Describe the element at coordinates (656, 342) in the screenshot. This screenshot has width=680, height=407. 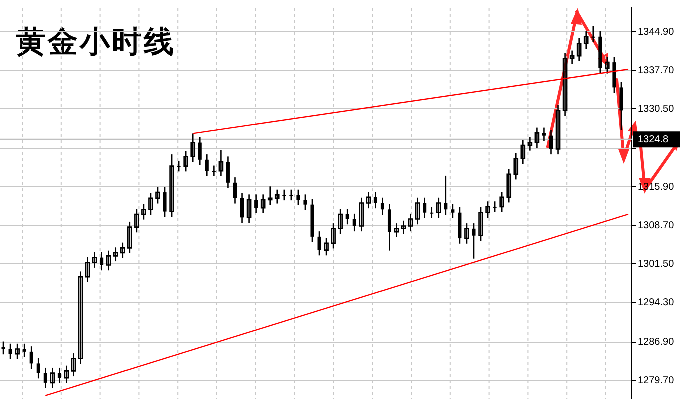
I see `y-tick-label: 1286.90` at that location.